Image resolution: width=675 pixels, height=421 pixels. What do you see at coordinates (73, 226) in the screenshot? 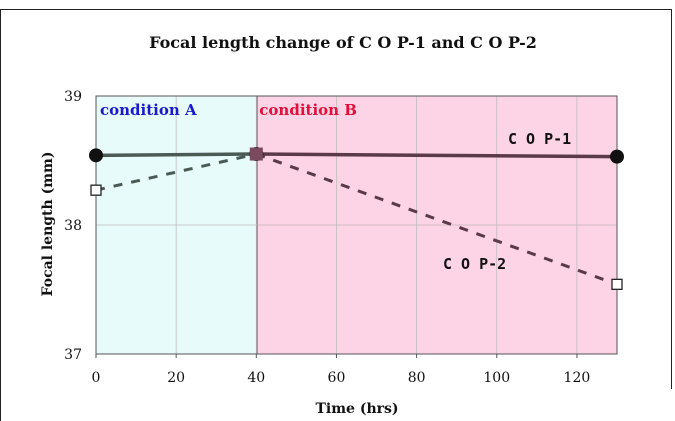
I see `y-tick-label-1: 38` at bounding box center [73, 226].